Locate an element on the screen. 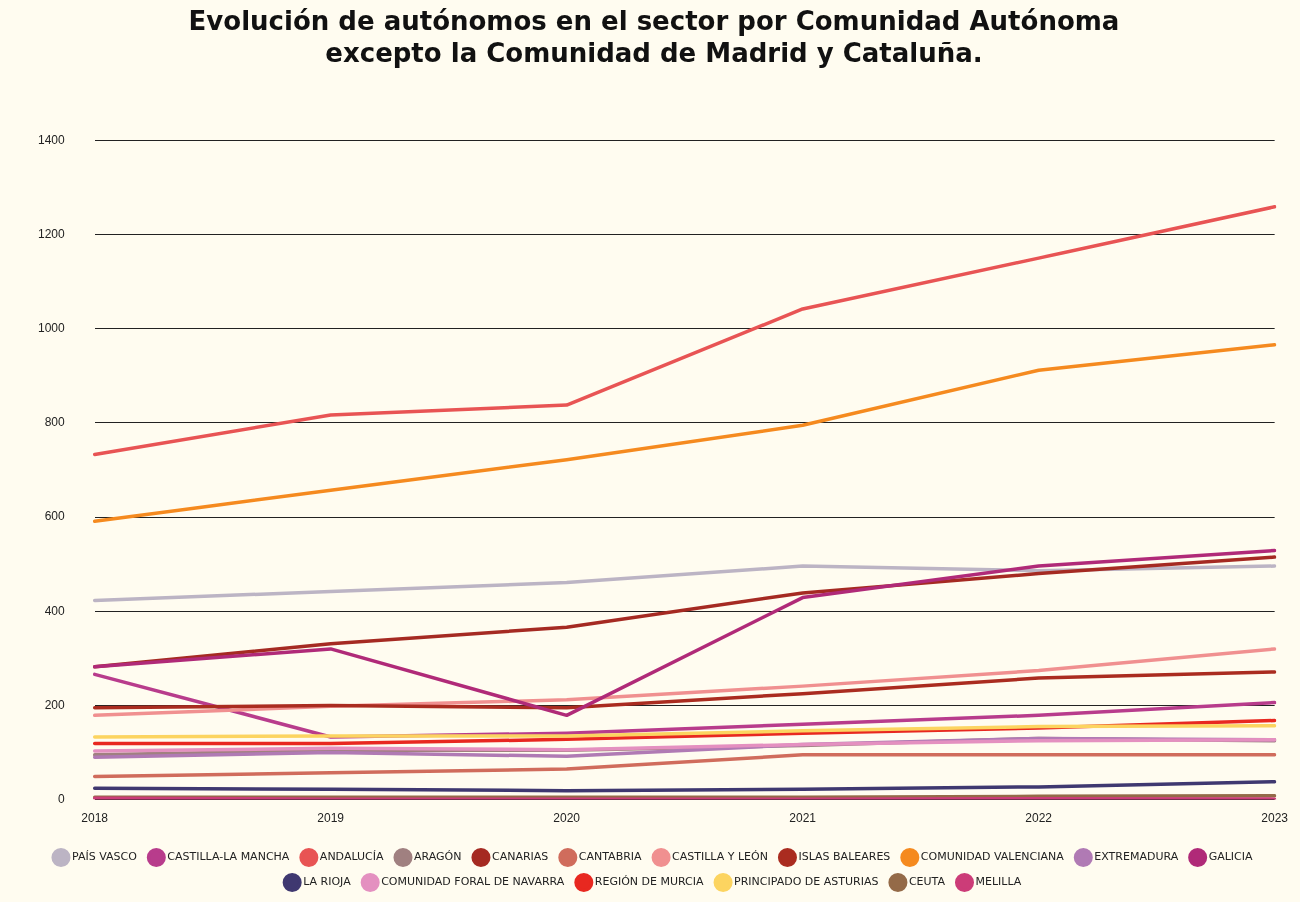  legend-label: EXTREMADURA is located at coordinates (1136, 857).